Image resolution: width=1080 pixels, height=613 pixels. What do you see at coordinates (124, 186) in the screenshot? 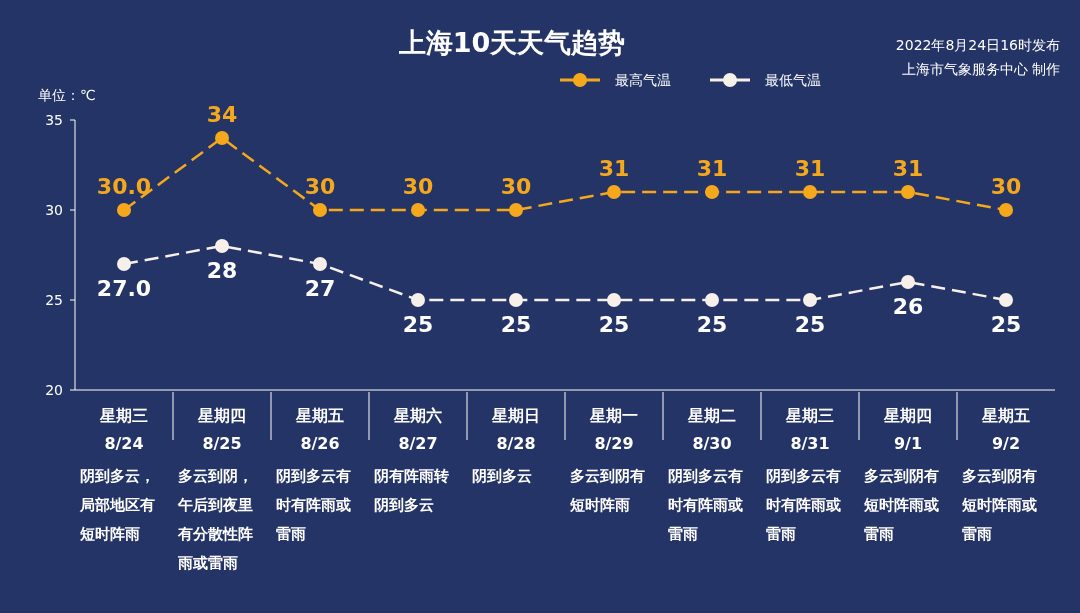
I see `data-label: 30.0` at bounding box center [124, 186].